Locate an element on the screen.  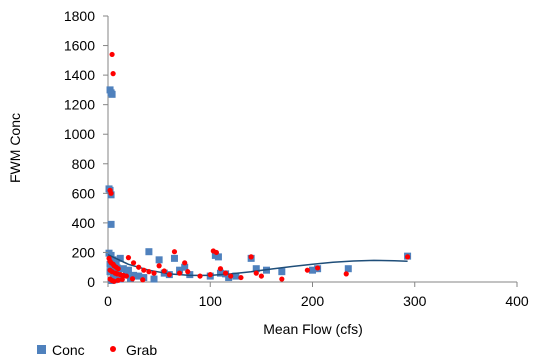
y-tick-label: 0 is located at coordinates (91, 282).